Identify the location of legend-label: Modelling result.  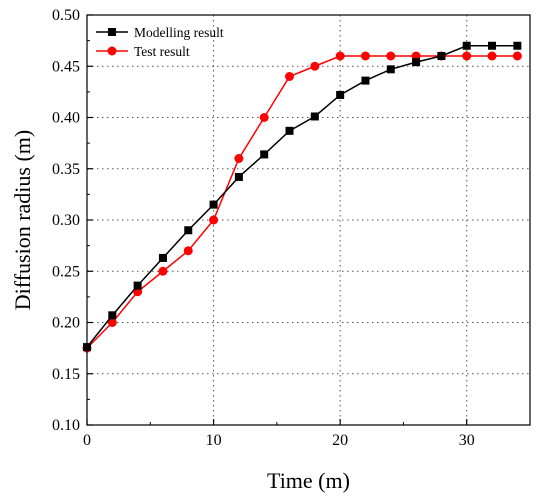
(179, 32).